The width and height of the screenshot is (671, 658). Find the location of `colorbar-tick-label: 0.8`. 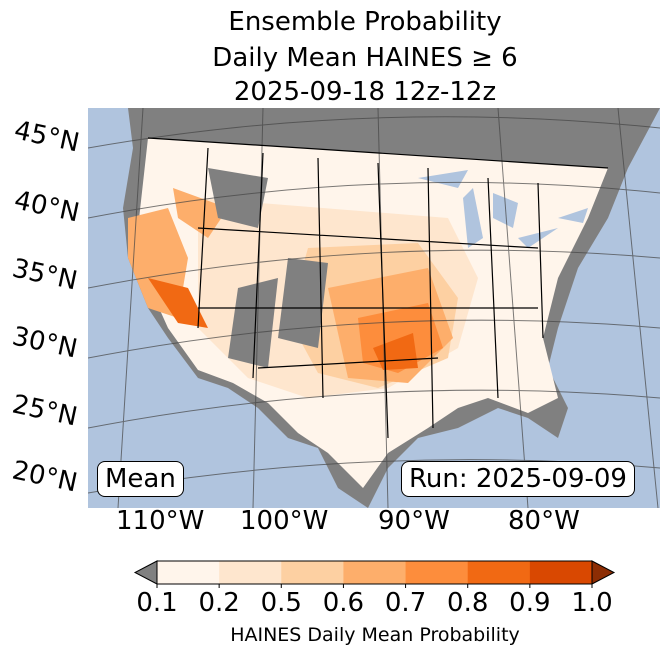

colorbar-tick-label: 0.8 is located at coordinates (468, 603).